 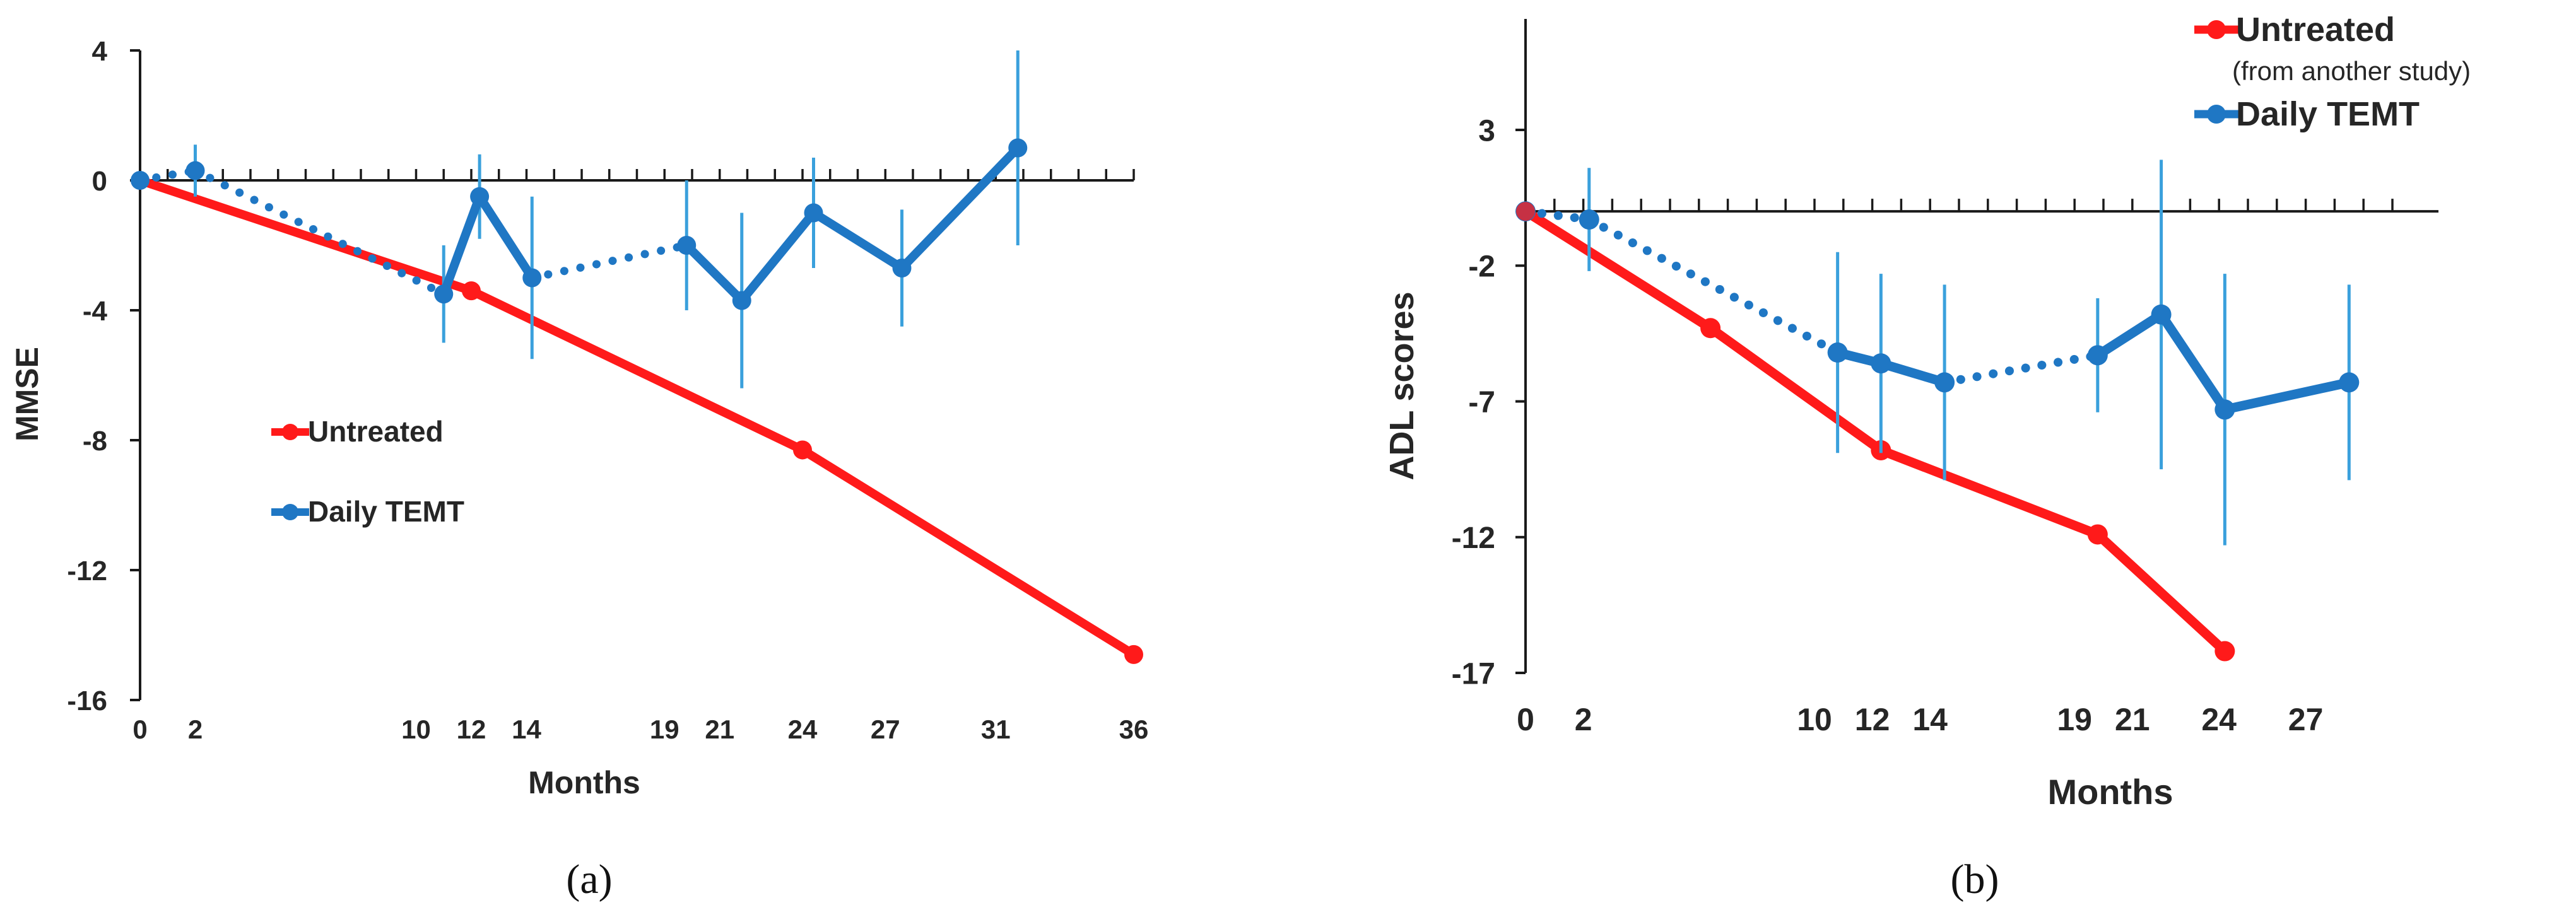 What do you see at coordinates (584, 782) in the screenshot?
I see `chart-a-x-axis-label: Months` at bounding box center [584, 782].